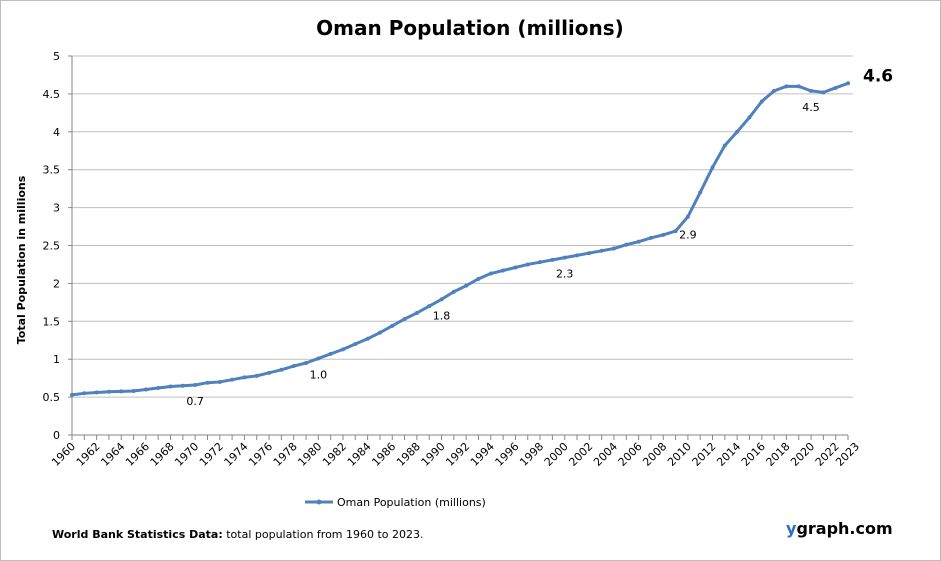 This screenshot has width=941, height=561. What do you see at coordinates (319, 374) in the screenshot?
I see `data-label: 1.0` at bounding box center [319, 374].